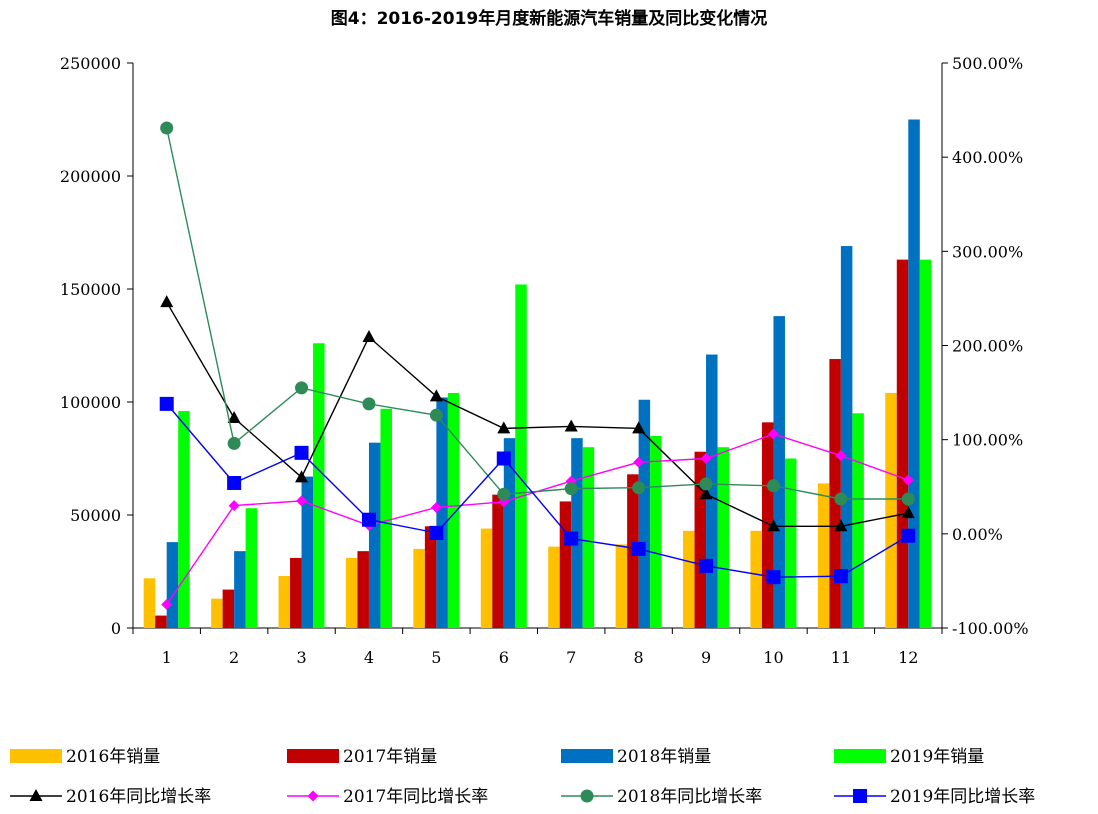 The height and width of the screenshot is (814, 1098). Describe the element at coordinates (313, 756) in the screenshot. I see `legend-swatch-2017年销量` at that location.